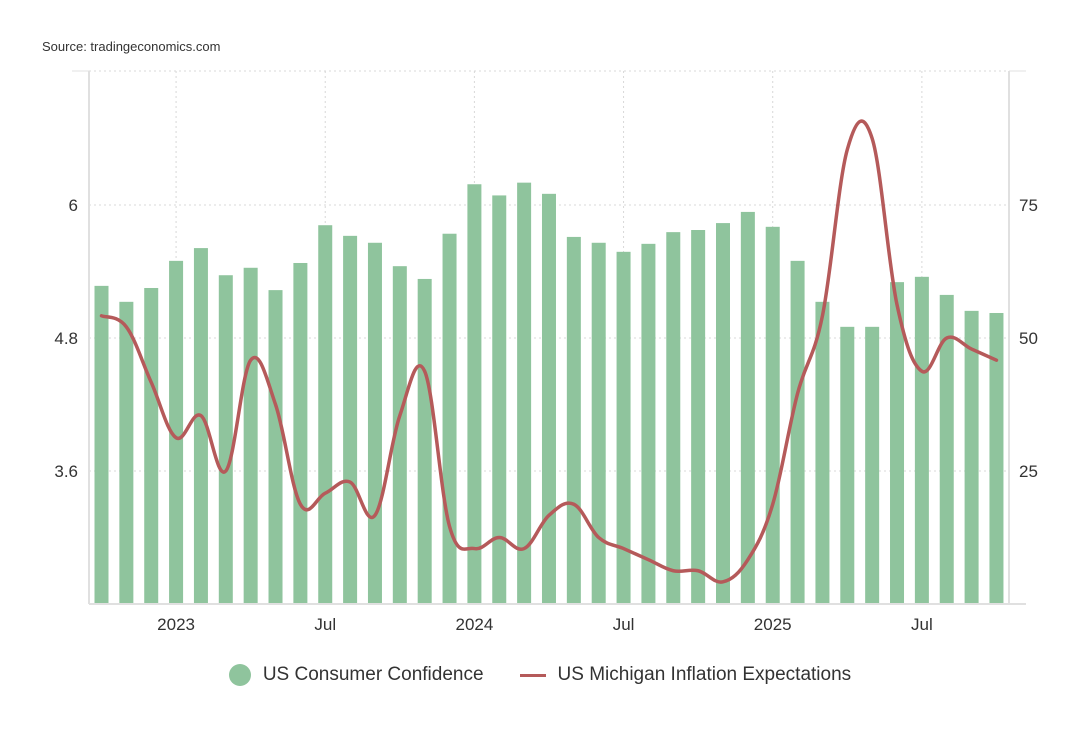 This screenshot has width=1080, height=738. Describe the element at coordinates (704, 674) in the screenshot. I see `legend-label: US Michigan Inflation Expectations` at that location.